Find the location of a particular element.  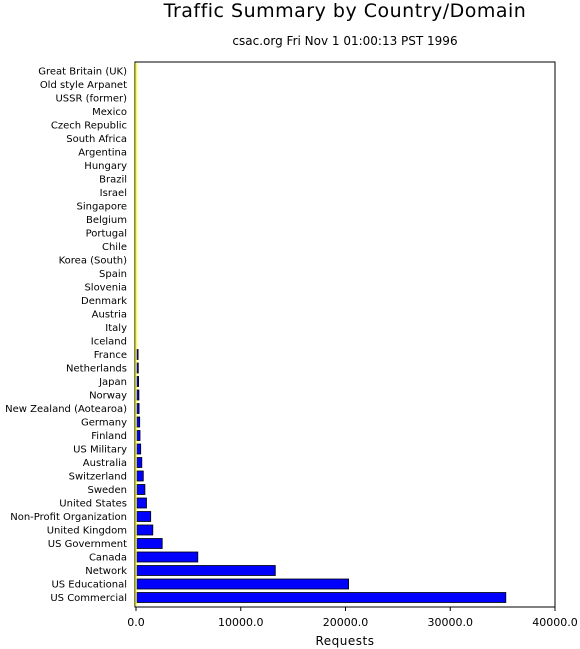

bar-us-government is located at coordinates (149, 543).